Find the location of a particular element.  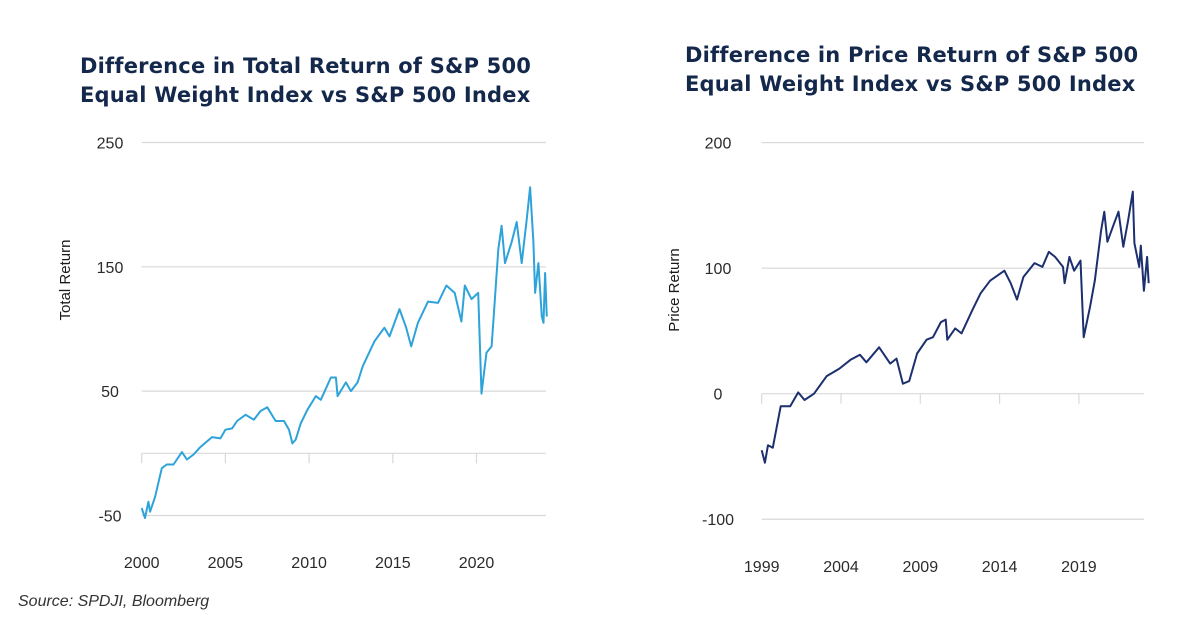

chart1-x-tick-label: 2020 is located at coordinates (477, 563).